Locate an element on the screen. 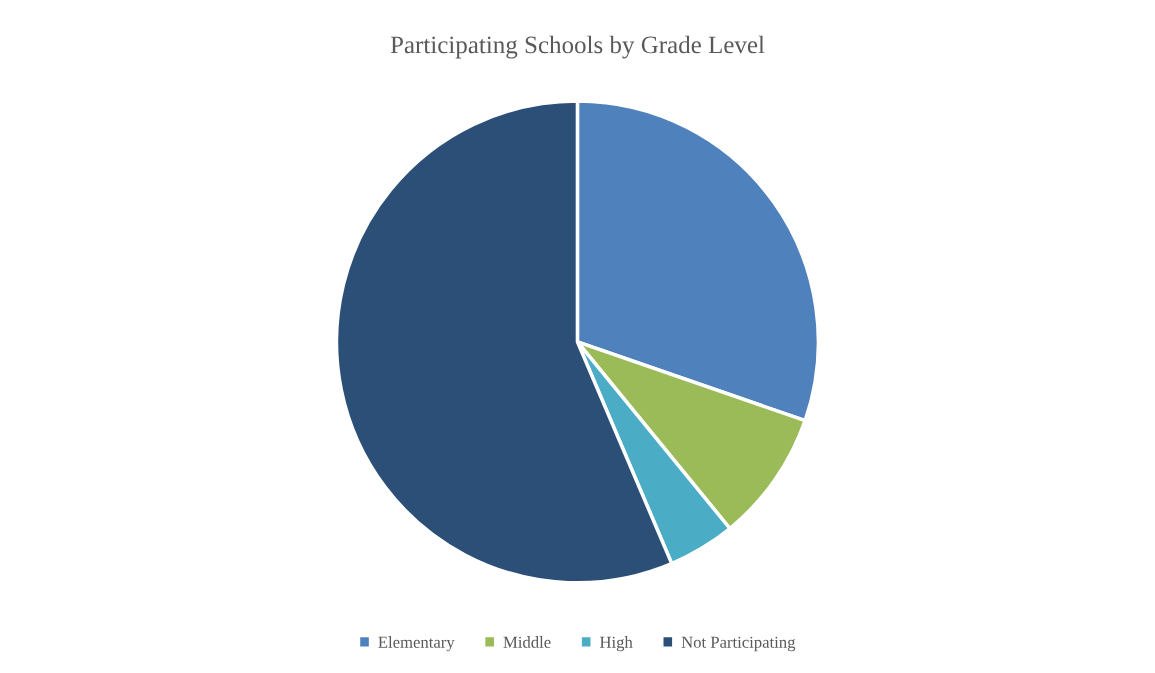  chart-title: Participating Schools by Grade Level is located at coordinates (577, 47).